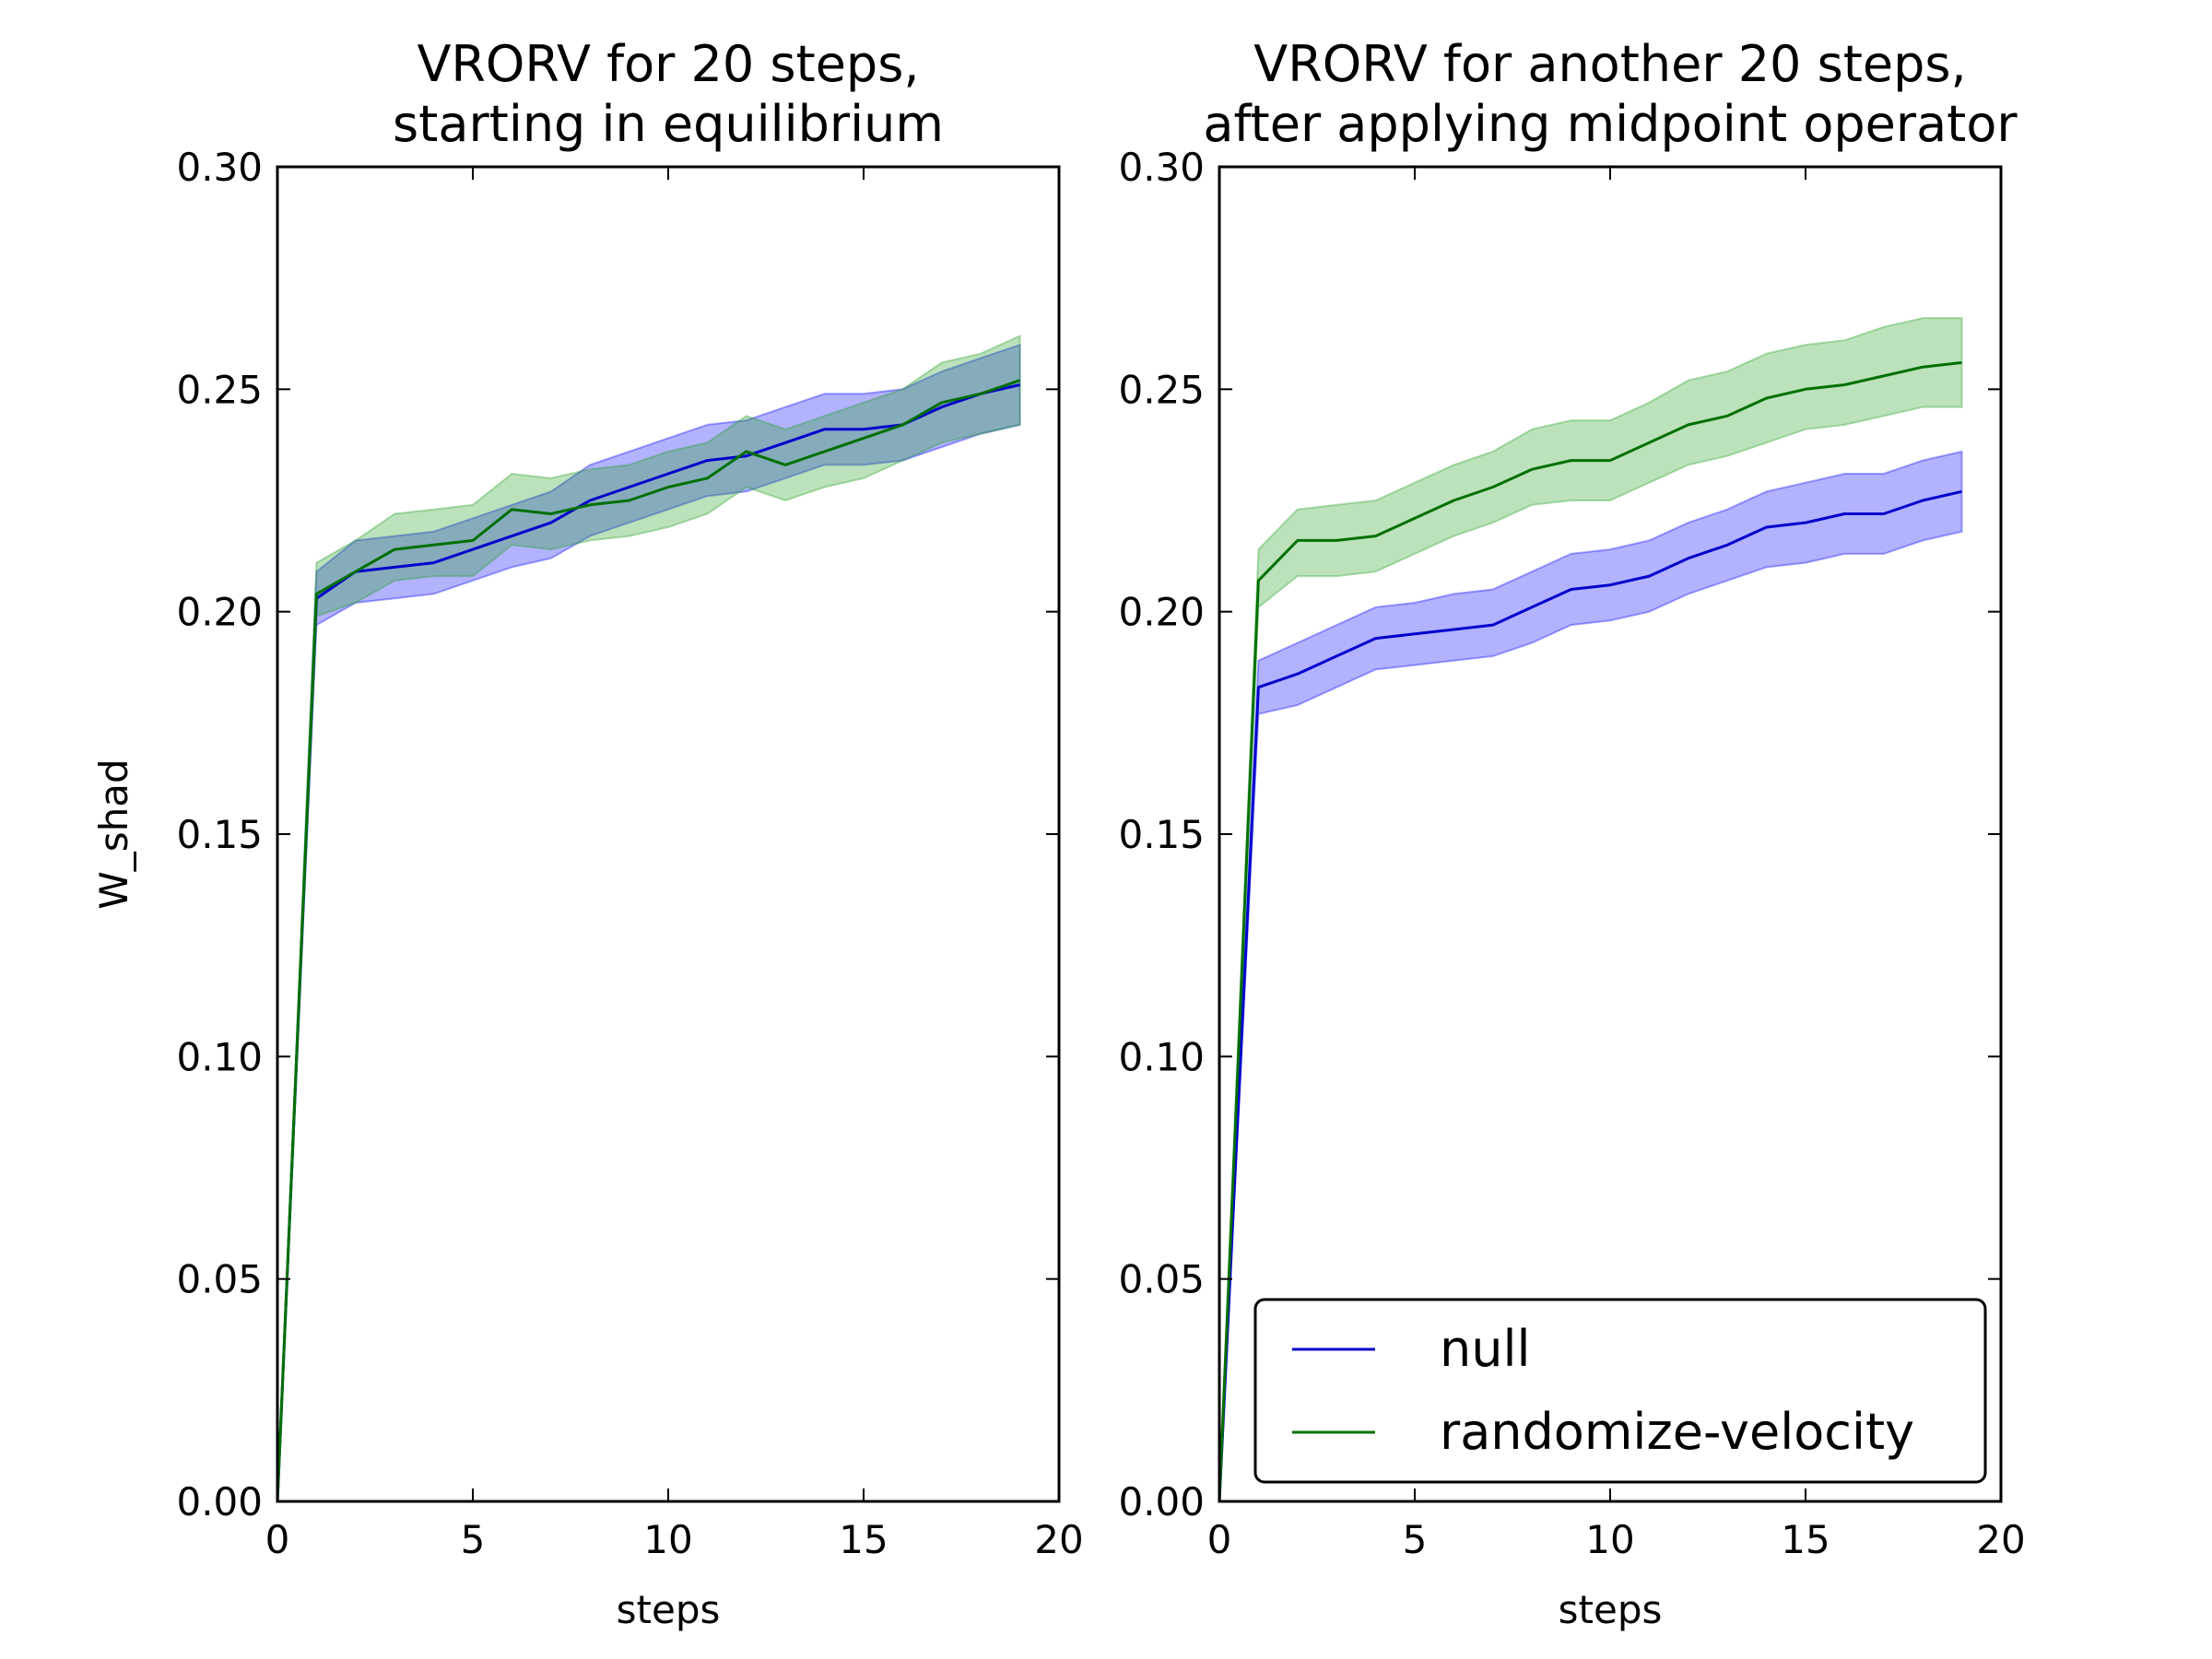 The image size is (2212, 1659). What do you see at coordinates (1610, 124) in the screenshot?
I see `chart-title-line: after applying midpoint operator` at bounding box center [1610, 124].